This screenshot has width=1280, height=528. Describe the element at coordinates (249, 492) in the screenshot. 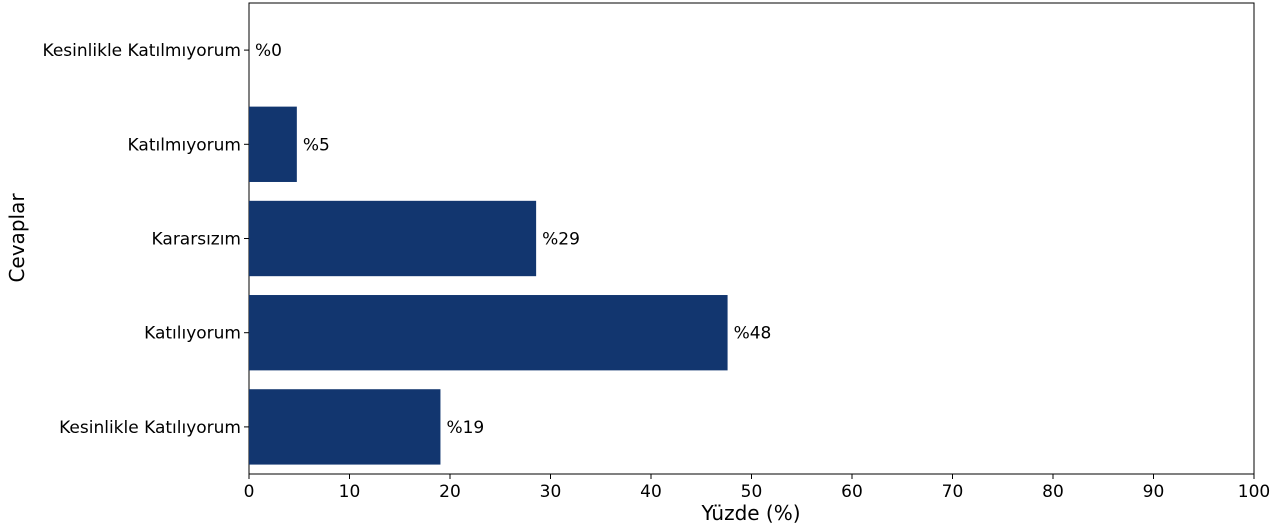

I see `x-tick-label-0: 0` at that location.